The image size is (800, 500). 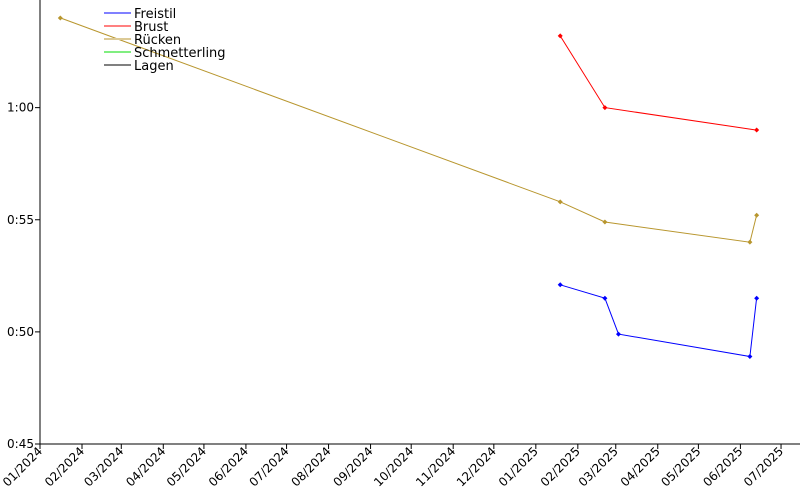 I want to click on y-tick-label: 0:45, so click(x=20, y=444).